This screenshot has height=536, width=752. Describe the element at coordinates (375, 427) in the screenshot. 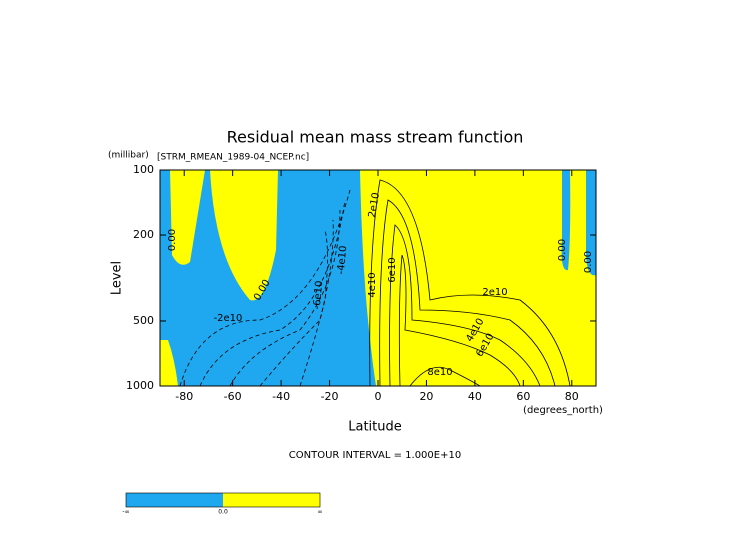

I see `x-axis-label: Latitude` at that location.